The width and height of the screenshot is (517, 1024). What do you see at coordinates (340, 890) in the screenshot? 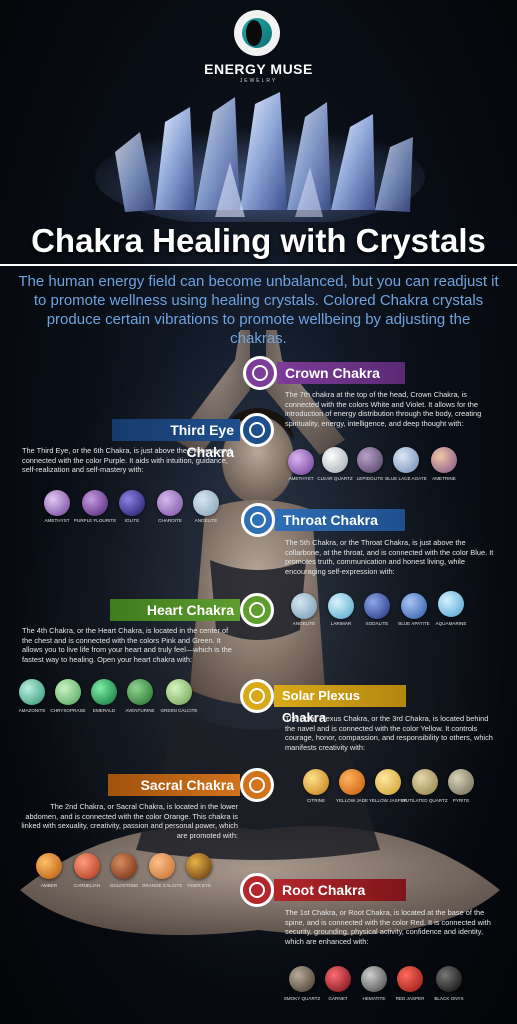
I see `root-chakra-title: Root Chakra` at bounding box center [340, 890].